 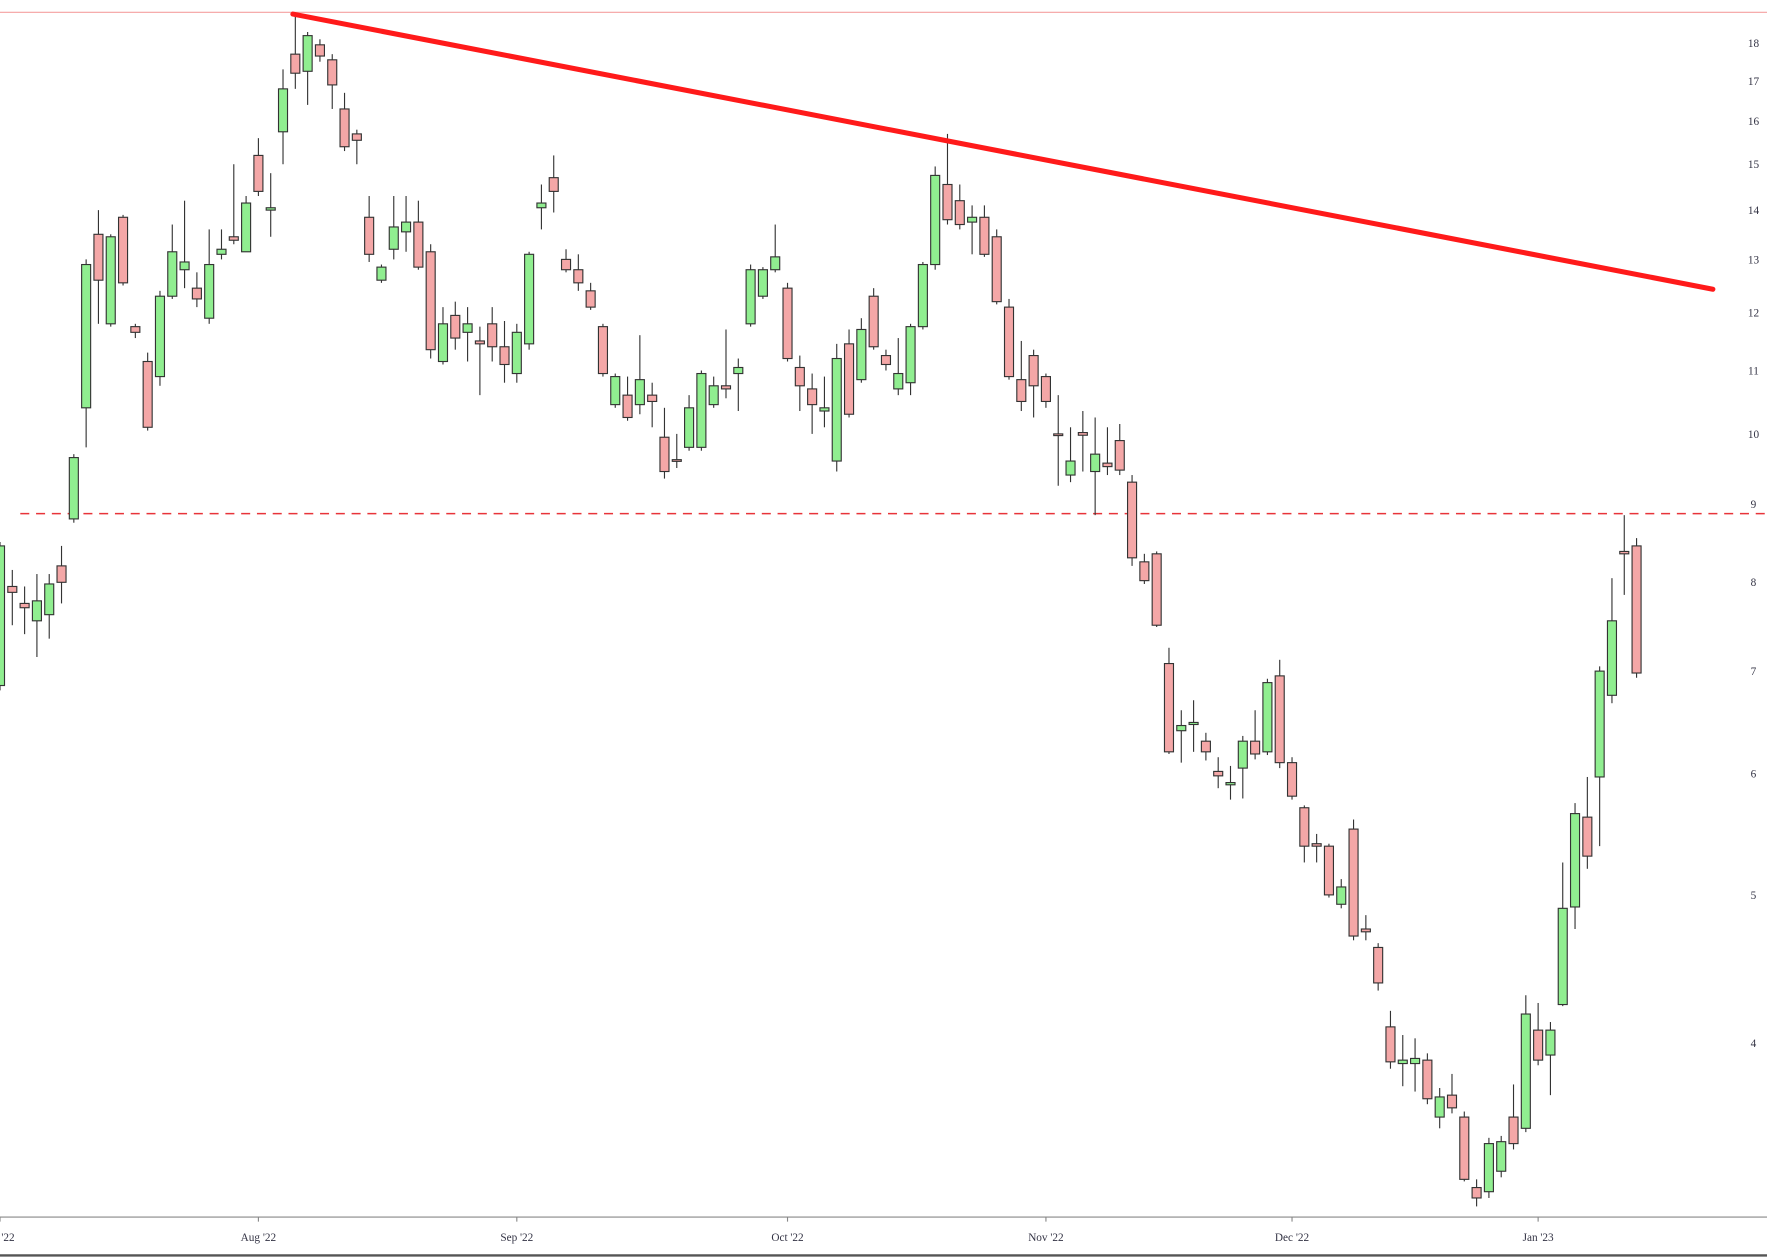 I want to click on y-tick-label: 6, so click(x=1754, y=775).